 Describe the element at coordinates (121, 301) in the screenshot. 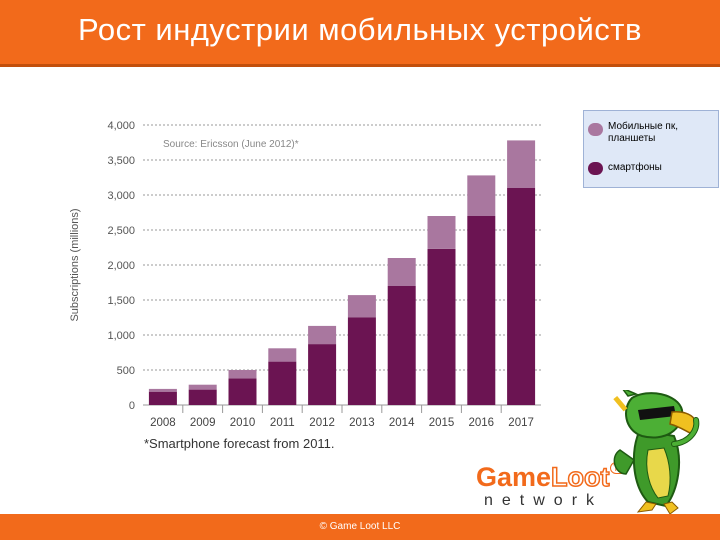

I see `y-tick-label: 1,500` at that location.